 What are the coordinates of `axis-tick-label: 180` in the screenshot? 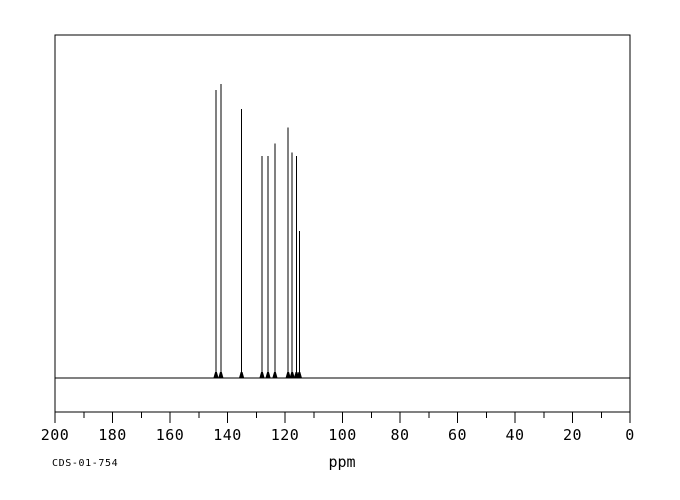 It's located at (112, 435).